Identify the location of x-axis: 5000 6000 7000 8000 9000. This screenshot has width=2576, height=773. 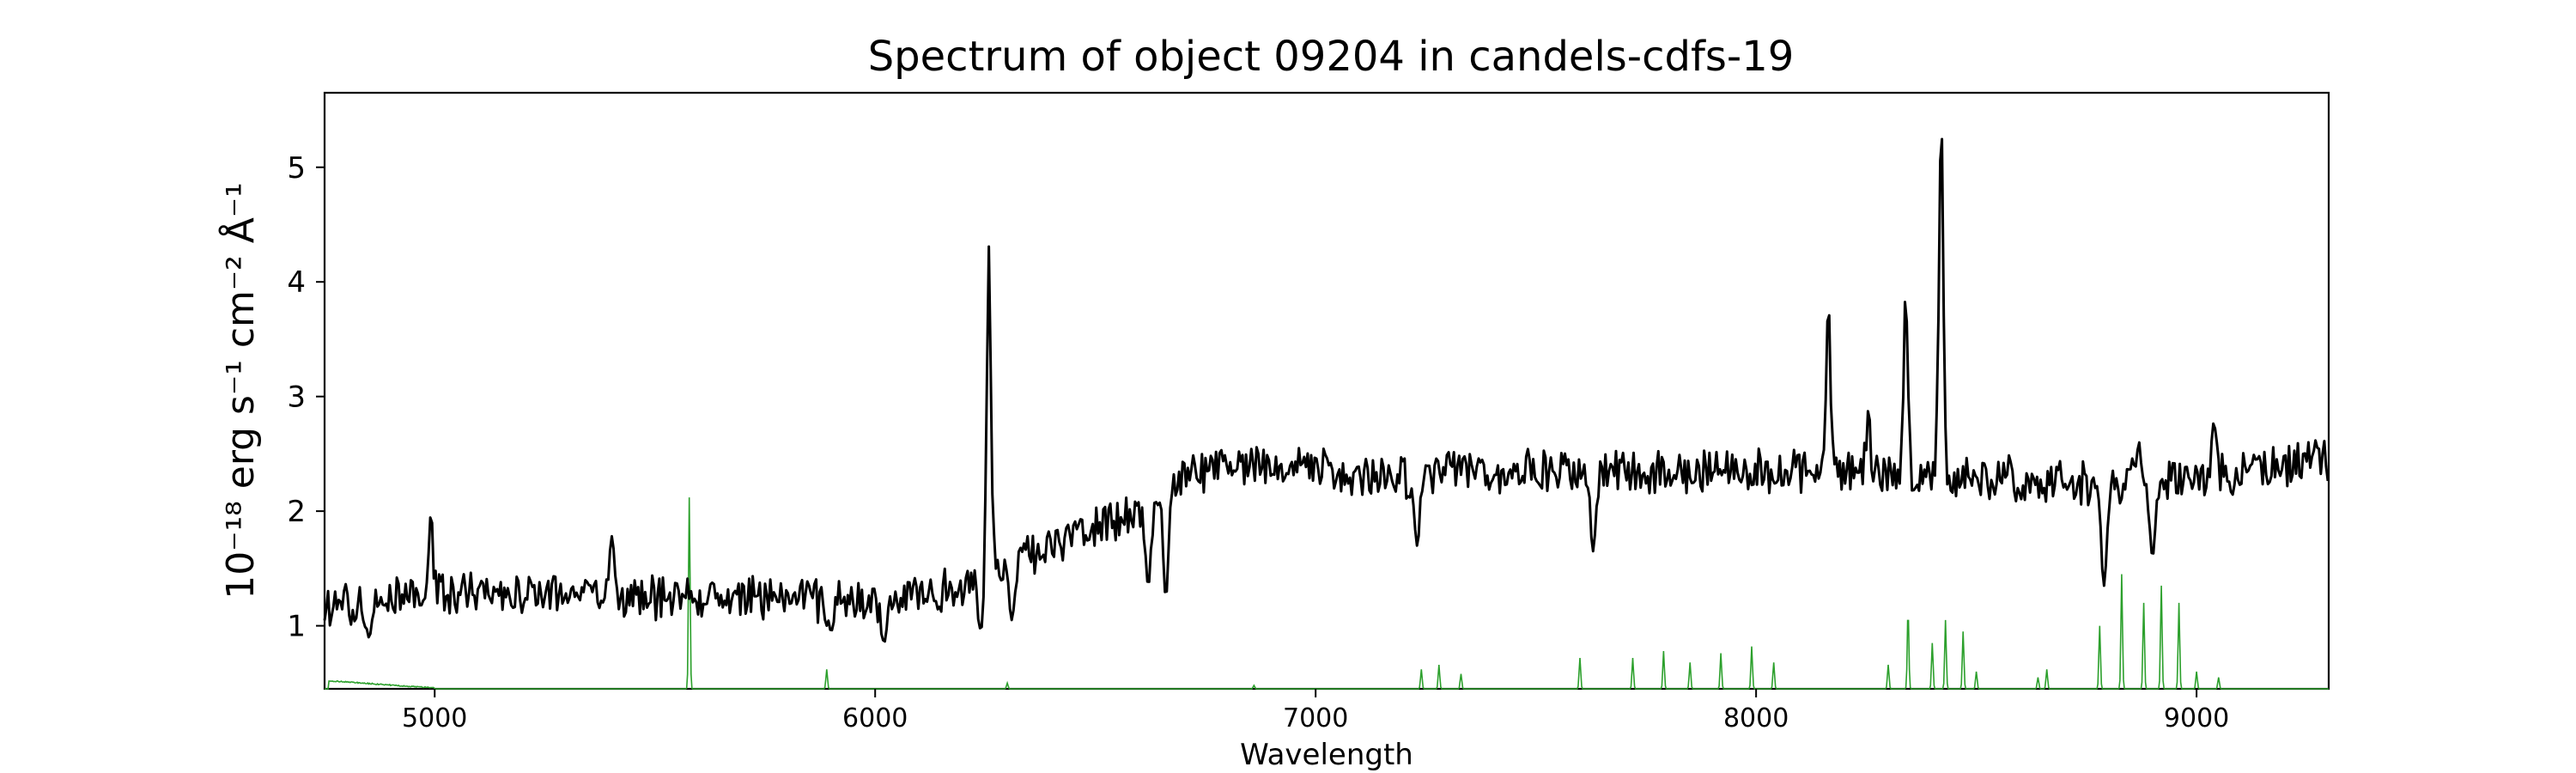
(1316, 711).